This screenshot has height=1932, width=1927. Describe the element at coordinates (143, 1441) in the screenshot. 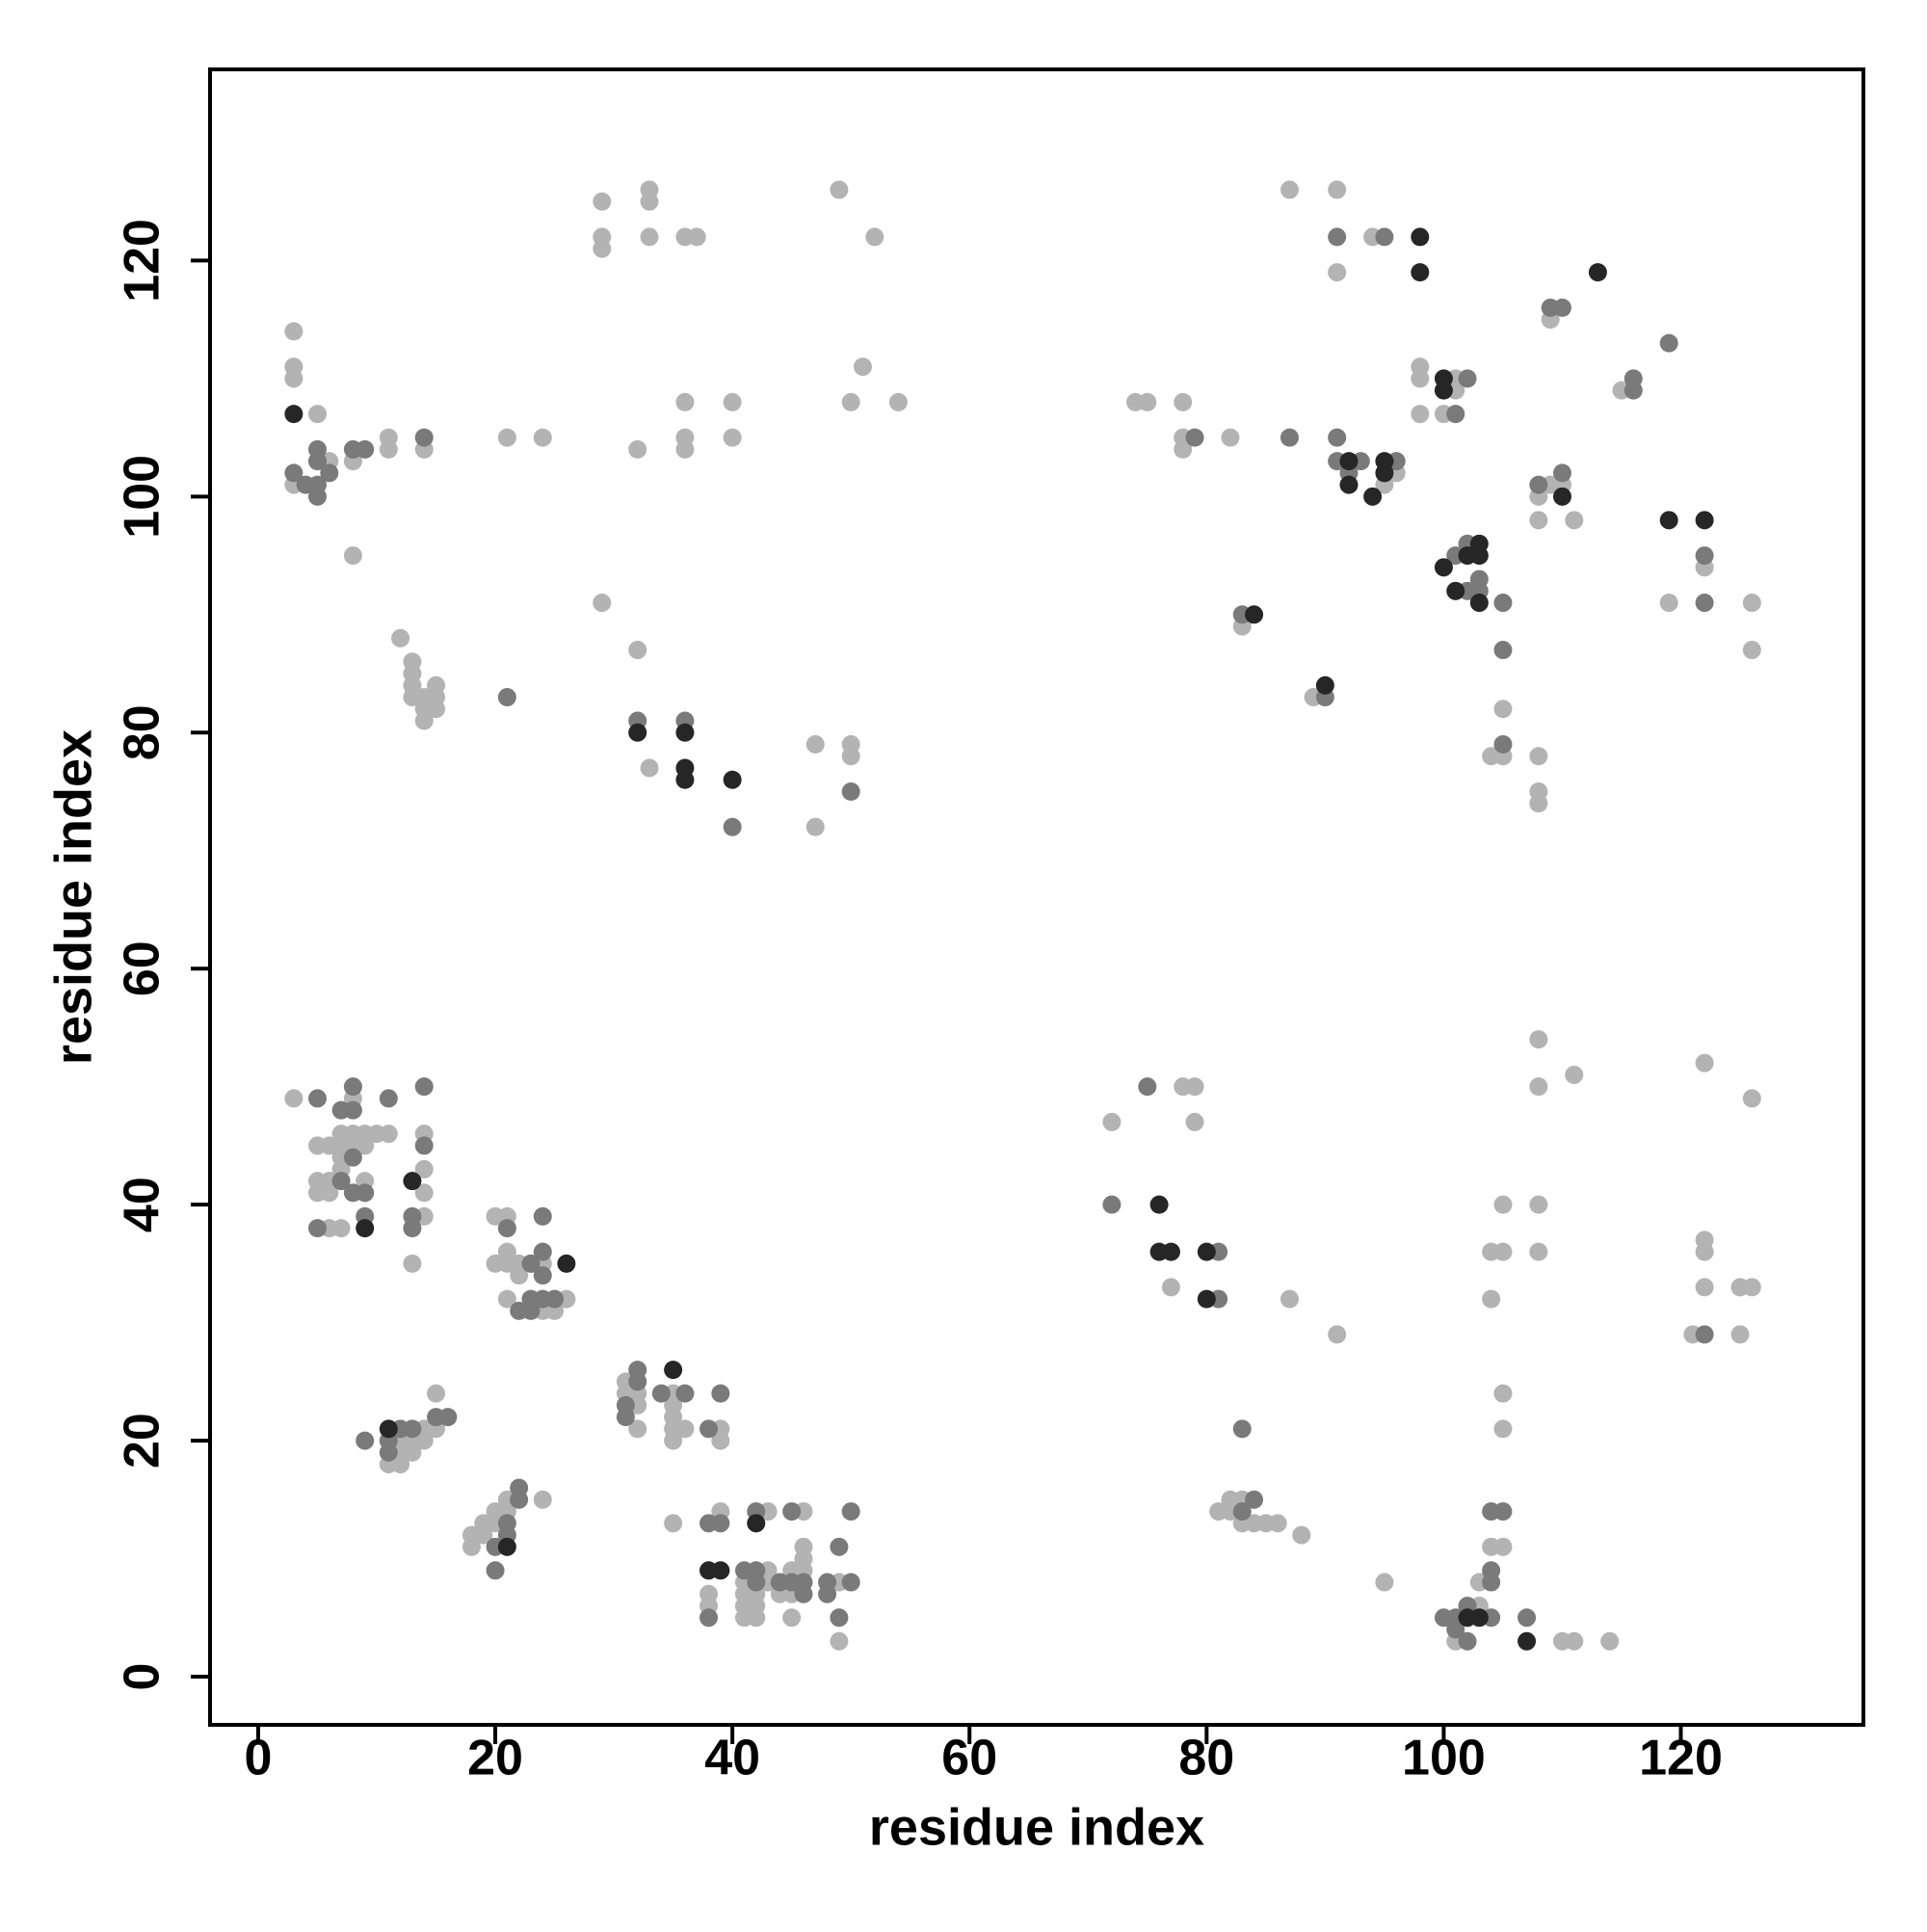

I see `y-tick-label: 20` at that location.